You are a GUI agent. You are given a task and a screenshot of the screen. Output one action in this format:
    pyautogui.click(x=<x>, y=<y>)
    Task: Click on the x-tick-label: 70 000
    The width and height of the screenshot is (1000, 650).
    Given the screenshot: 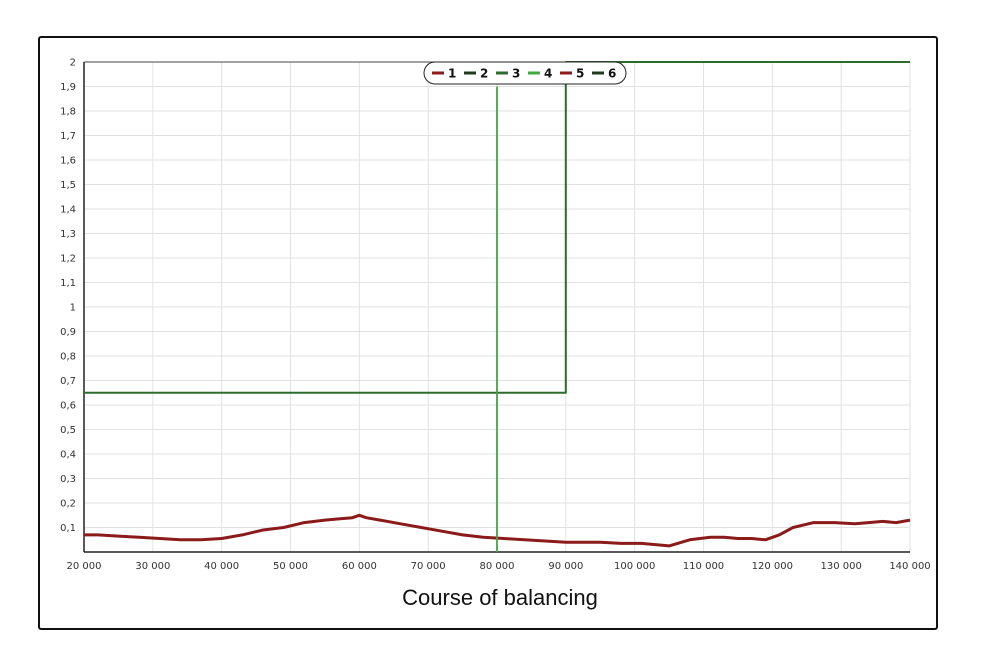 What is the action you would take?
    pyautogui.click(x=428, y=566)
    